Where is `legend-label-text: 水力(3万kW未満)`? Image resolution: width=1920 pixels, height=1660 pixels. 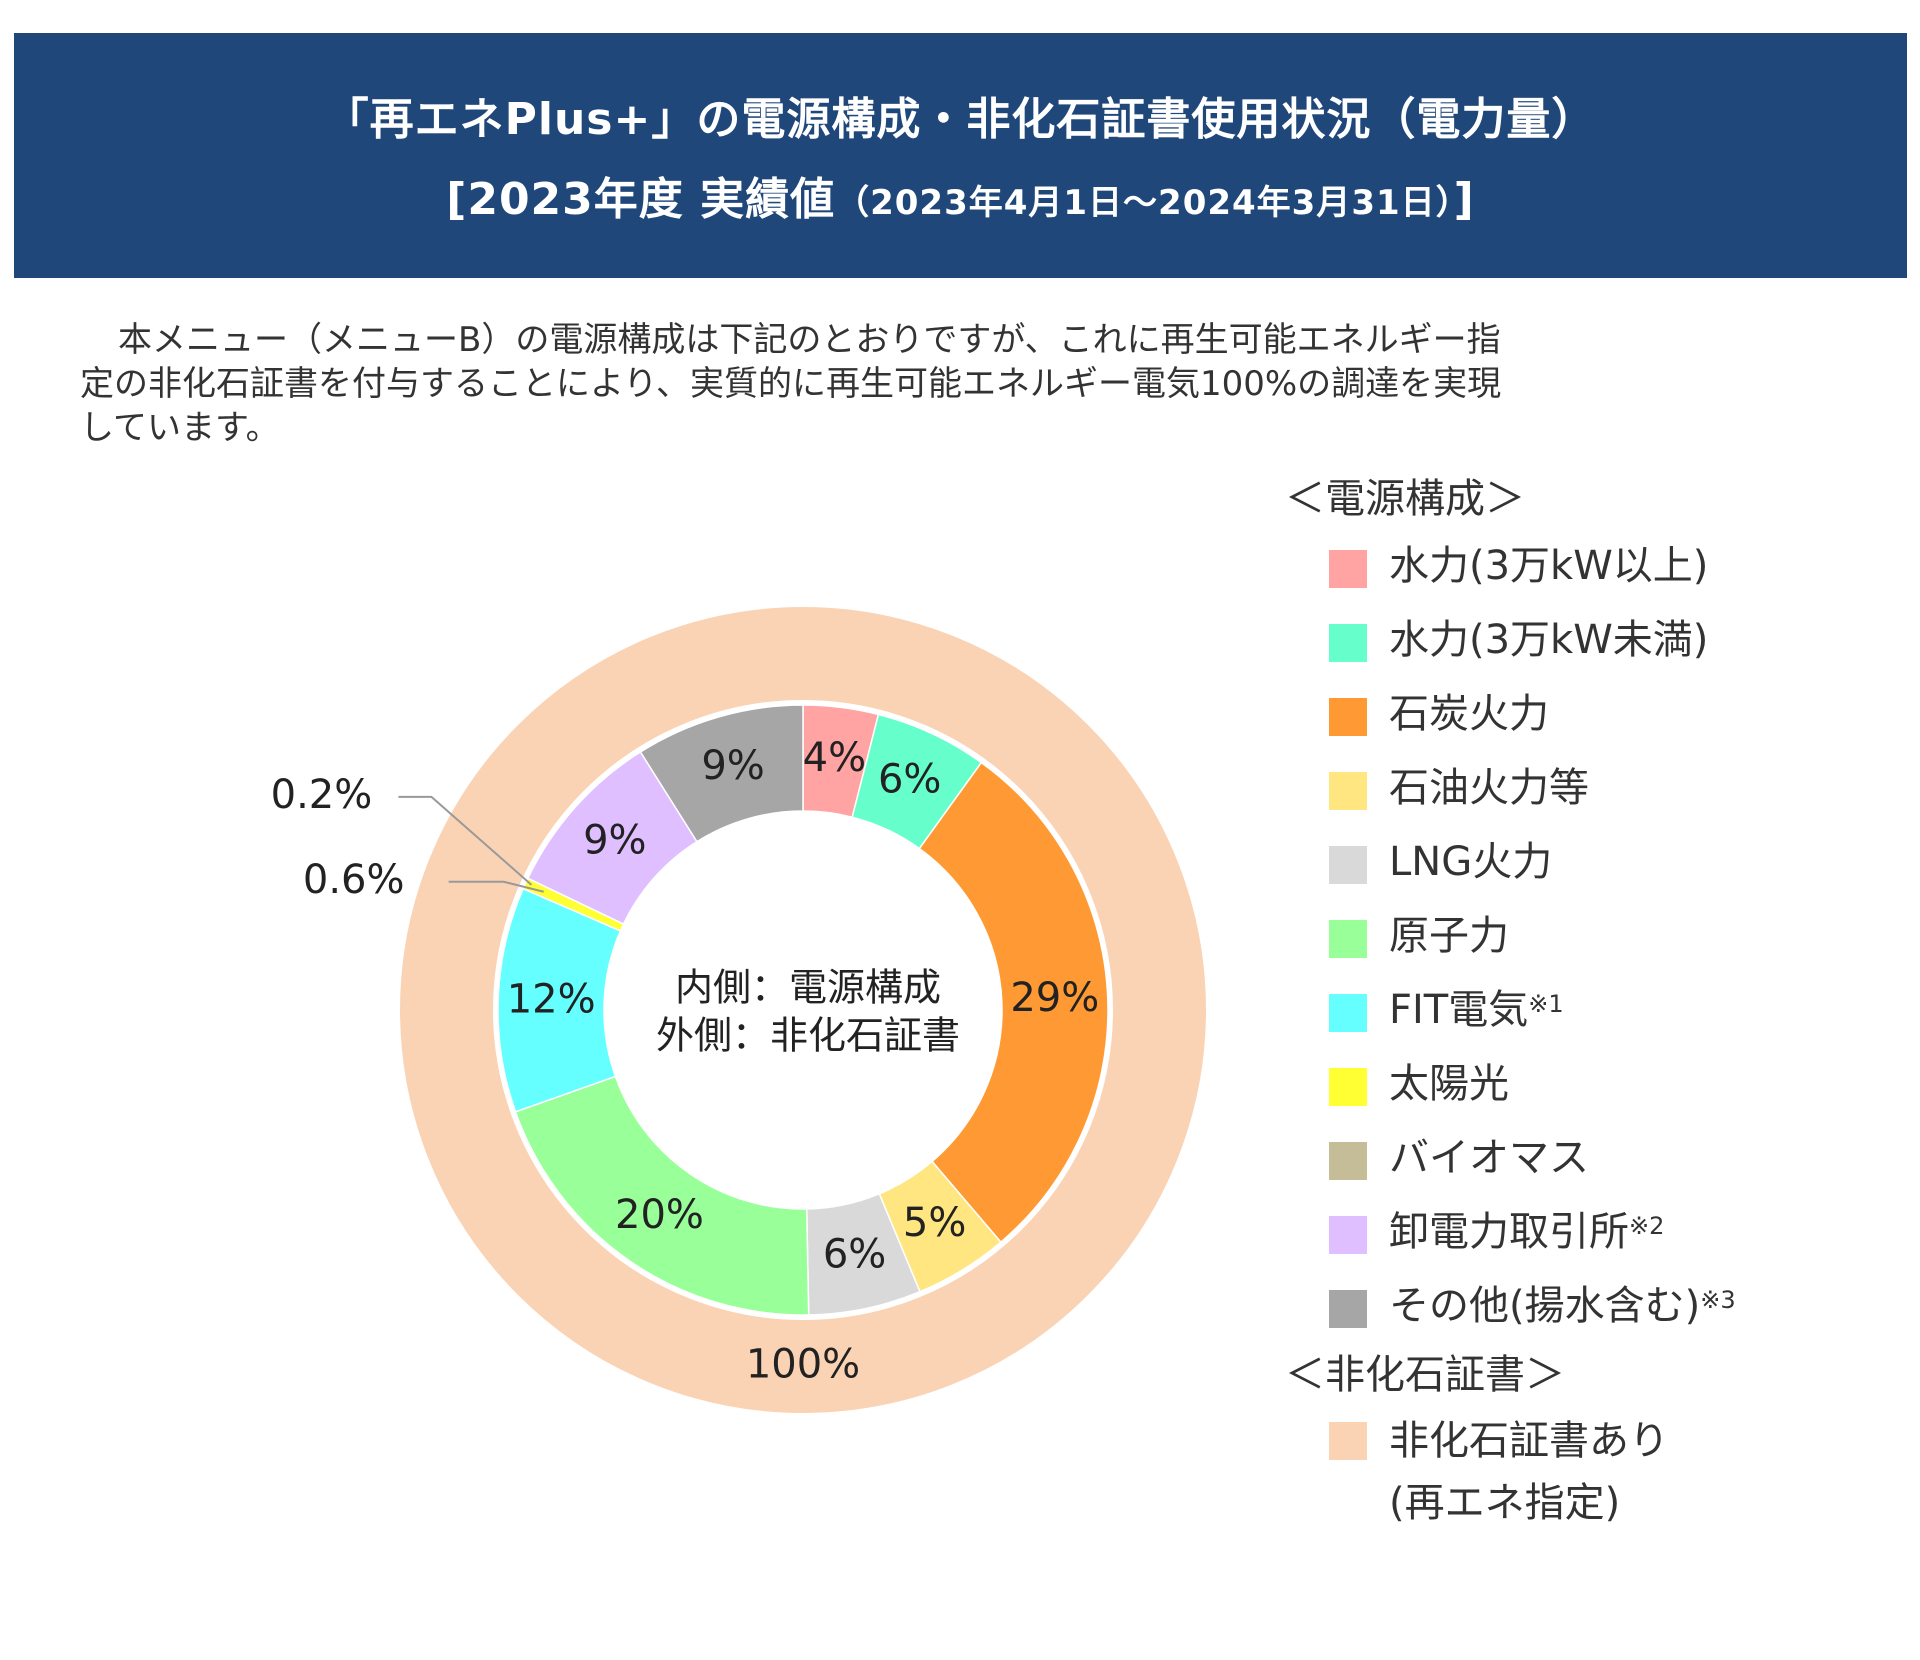
legend-label-text: 水力(3万kW未満) is located at coordinates (1549, 640).